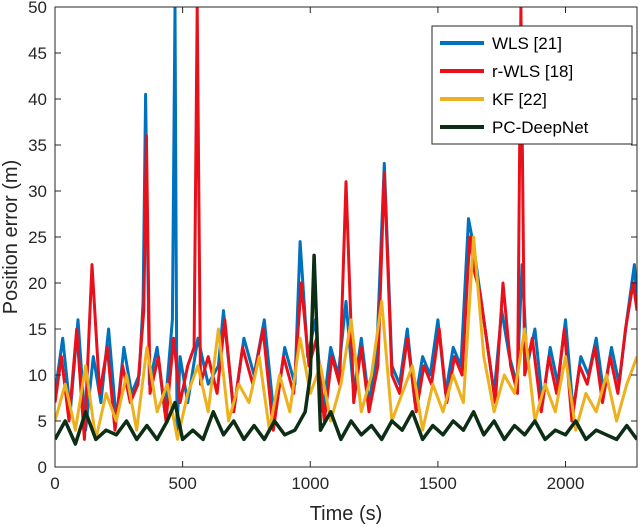  What do you see at coordinates (11, 237) in the screenshot?
I see `y-axis-title: Position error (m)` at bounding box center [11, 237].